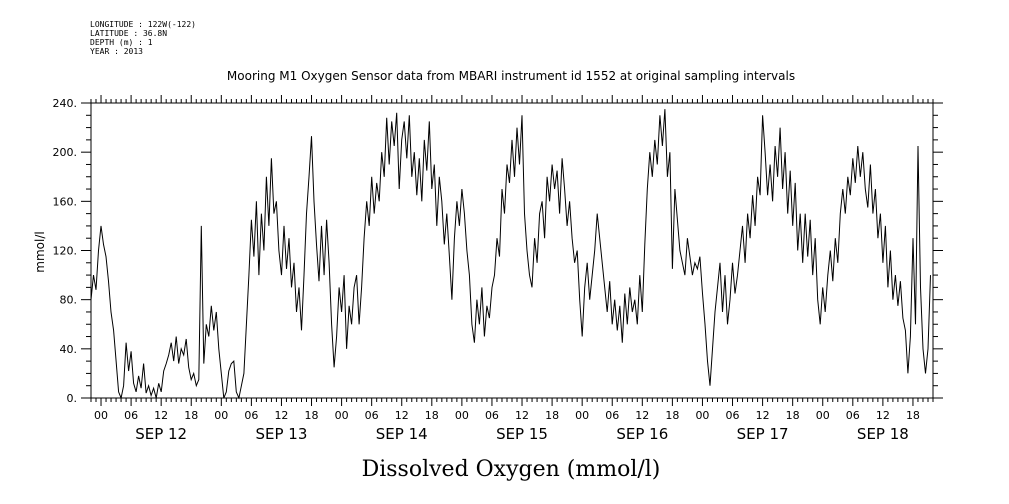 This screenshot has width=1009, height=504. What do you see at coordinates (642, 434) in the screenshot?
I see `x-day-label: SEP 16` at bounding box center [642, 434].